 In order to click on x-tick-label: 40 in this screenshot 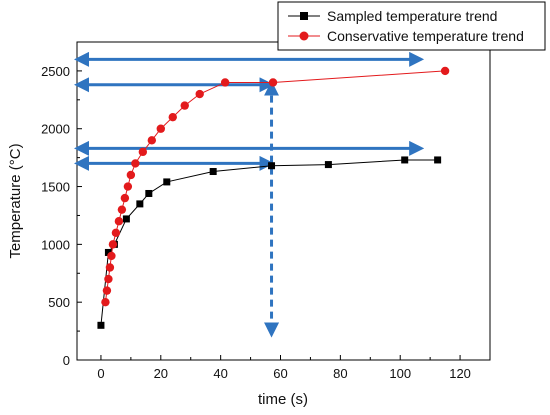, I will do `click(220, 373)`.